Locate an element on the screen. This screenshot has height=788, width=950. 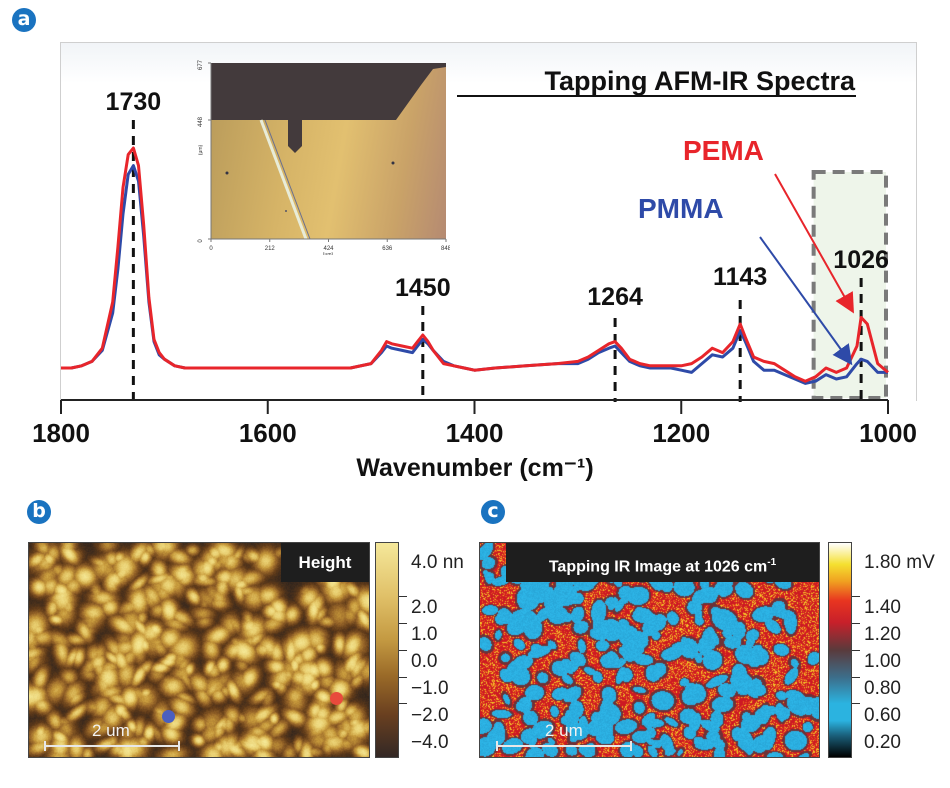
inset-axes: 0 212 424 636 848 (μm) 0 448 677 (μm) is located at coordinates (324, 157).